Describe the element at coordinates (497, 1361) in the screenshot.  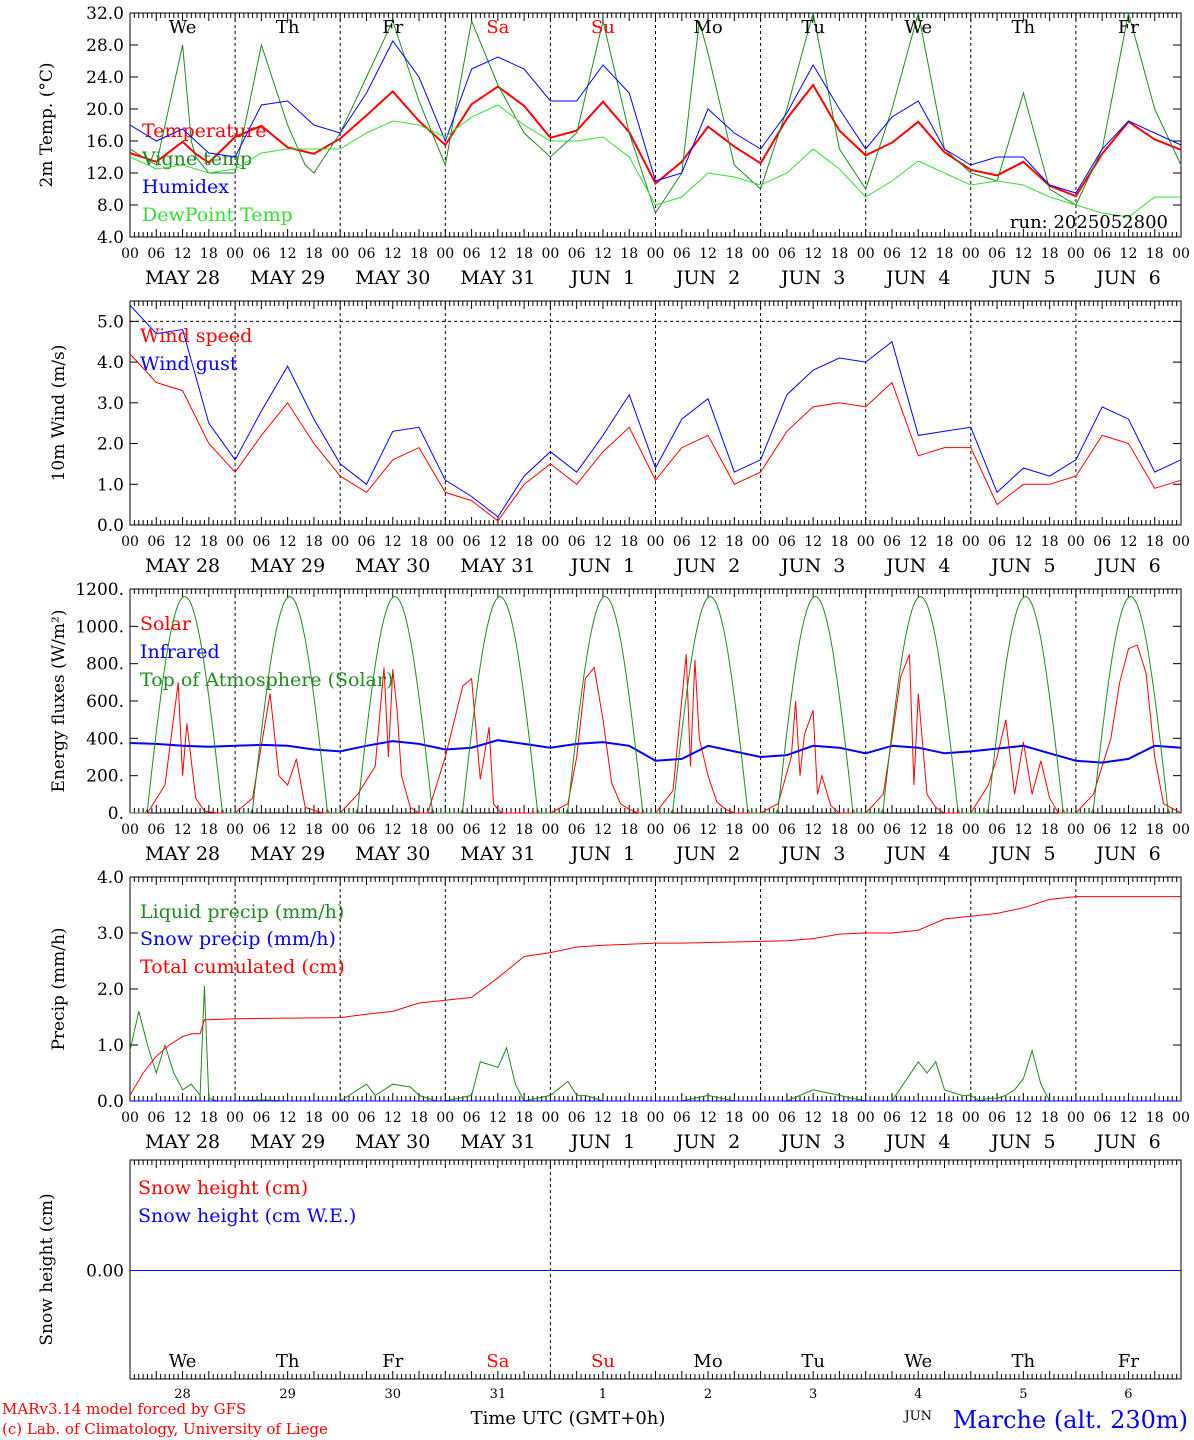
I see `weekday-label: Sa` at that location.